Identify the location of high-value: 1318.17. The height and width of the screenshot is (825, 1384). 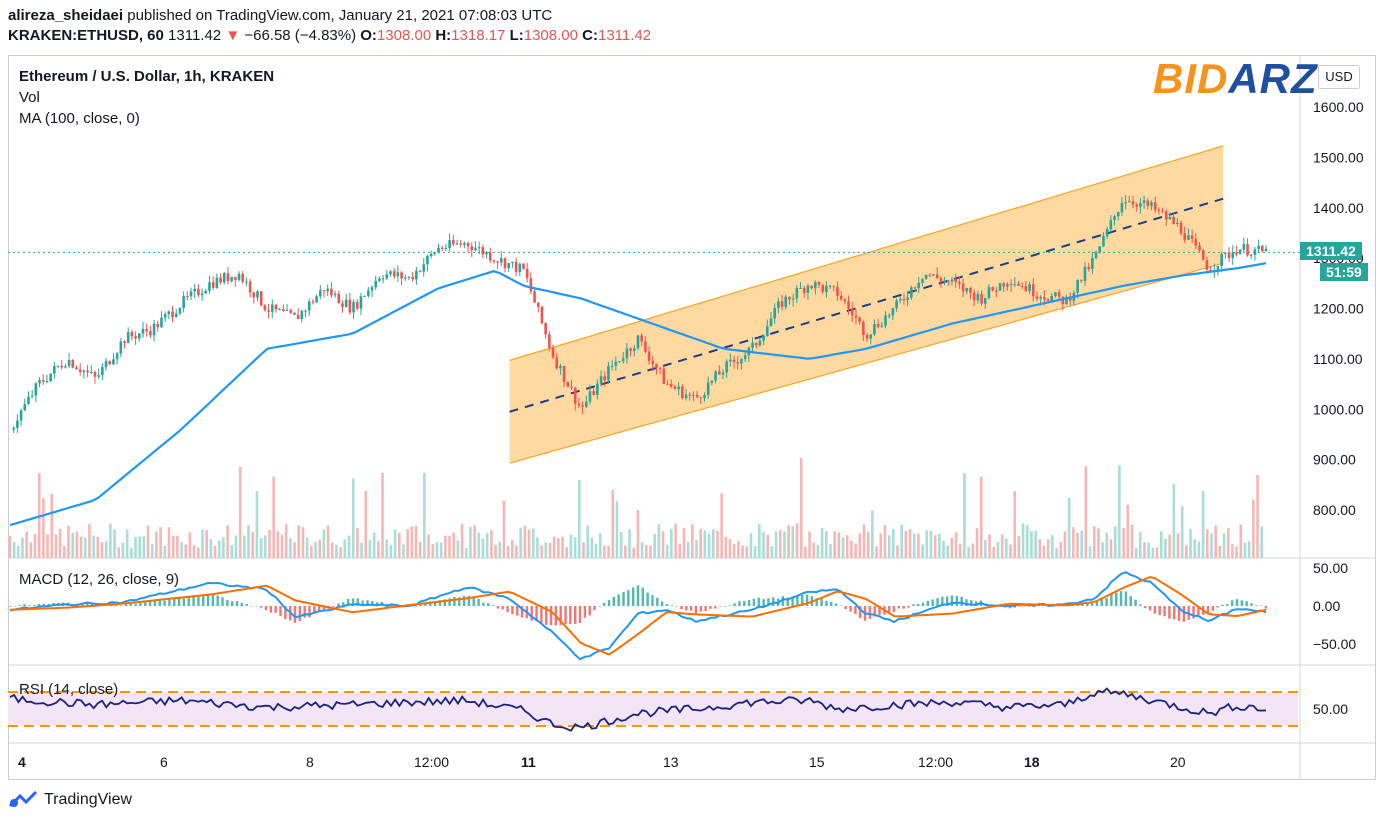
(478, 35).